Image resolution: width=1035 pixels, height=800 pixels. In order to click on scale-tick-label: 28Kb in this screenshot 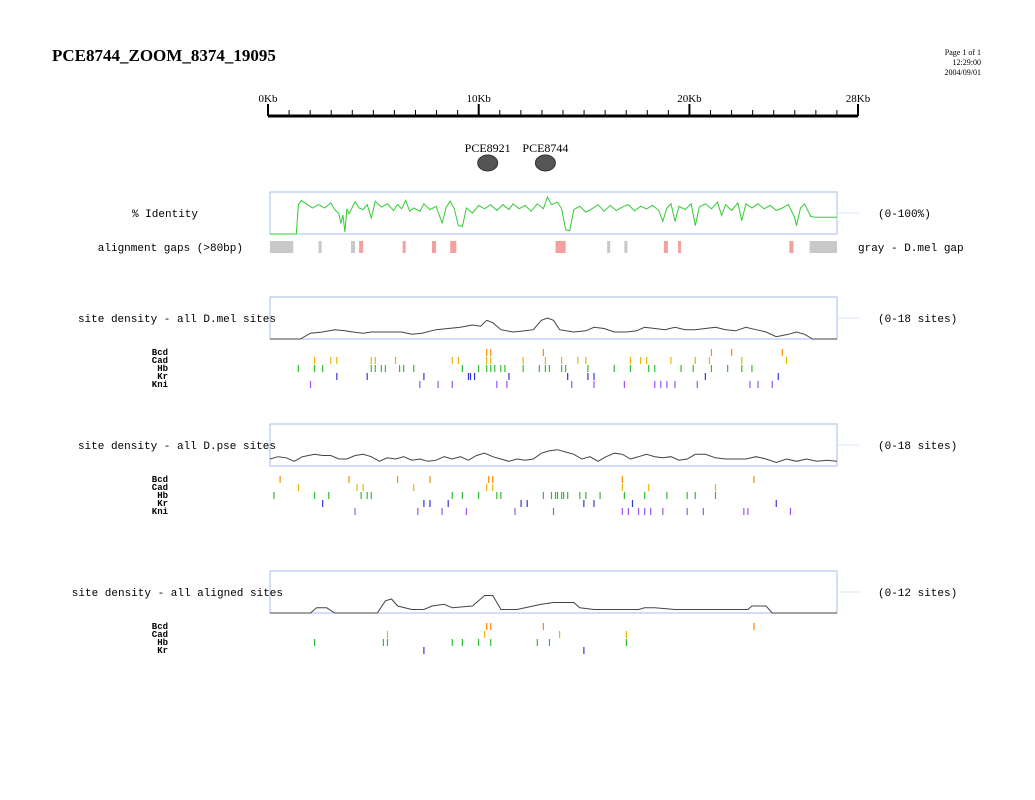, I will do `click(858, 99)`.